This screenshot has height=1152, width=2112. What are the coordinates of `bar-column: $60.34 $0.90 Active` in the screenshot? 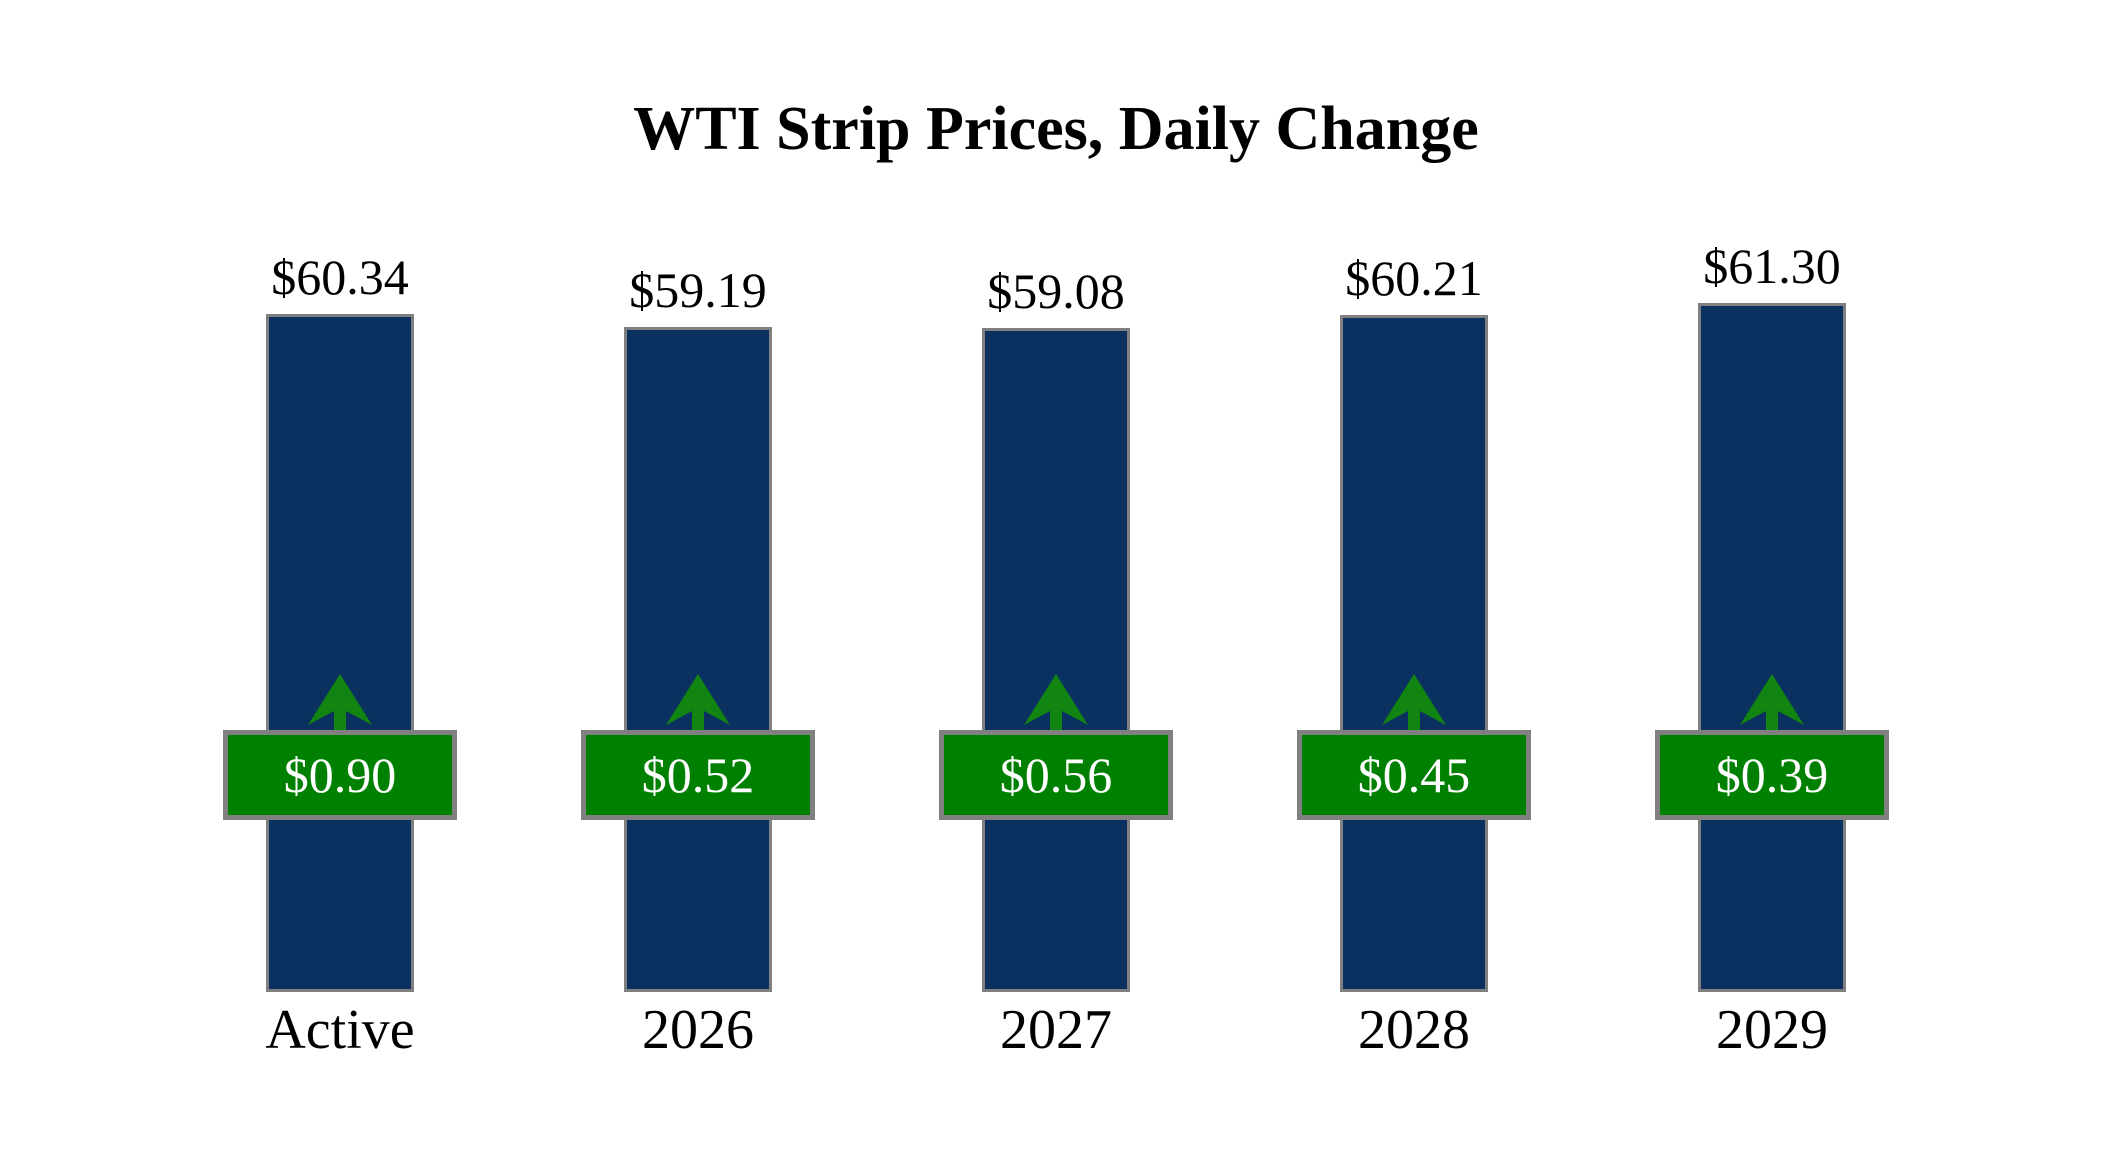 It's located at (340, 650).